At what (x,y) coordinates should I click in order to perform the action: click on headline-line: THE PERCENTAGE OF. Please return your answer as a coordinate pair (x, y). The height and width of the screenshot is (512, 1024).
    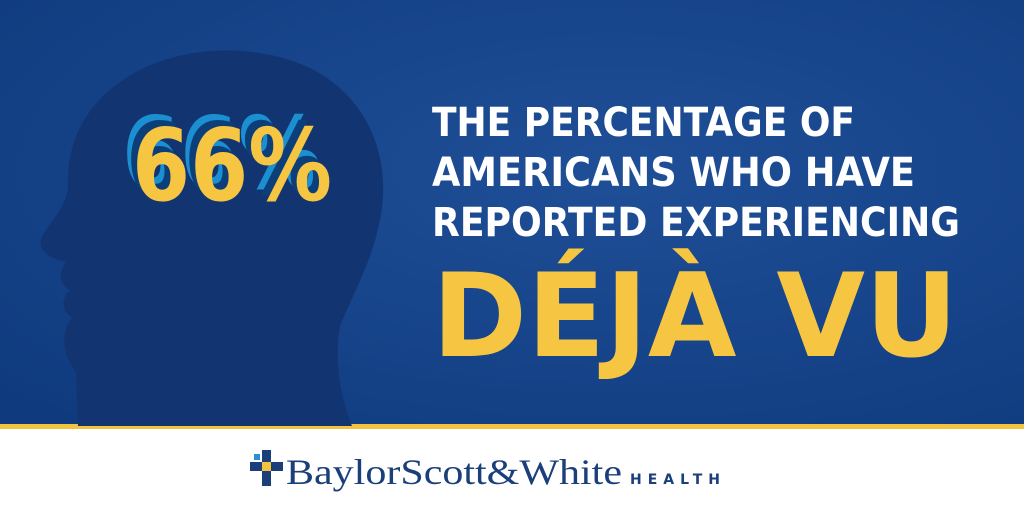
    Looking at the image, I should click on (643, 123).